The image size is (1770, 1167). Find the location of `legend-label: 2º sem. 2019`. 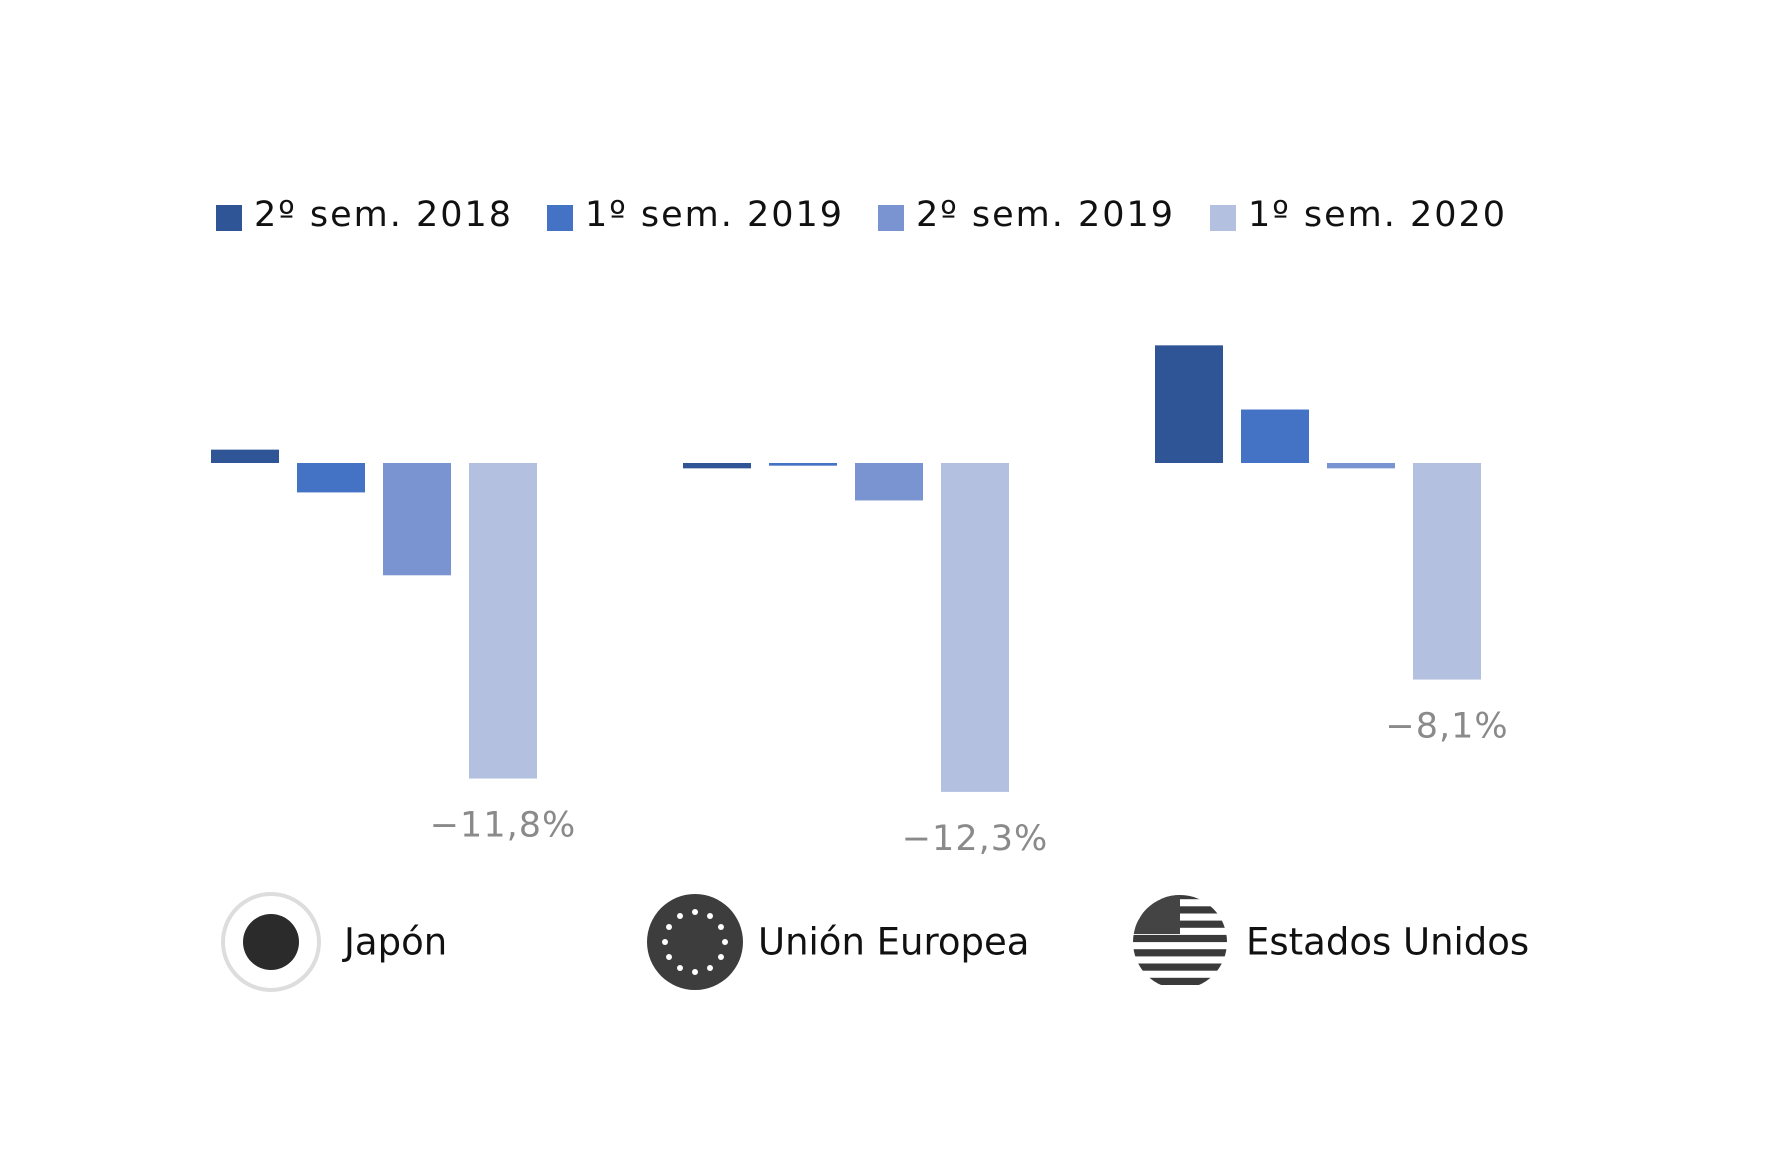

legend-label: 2º sem. 2019 is located at coordinates (1045, 215).